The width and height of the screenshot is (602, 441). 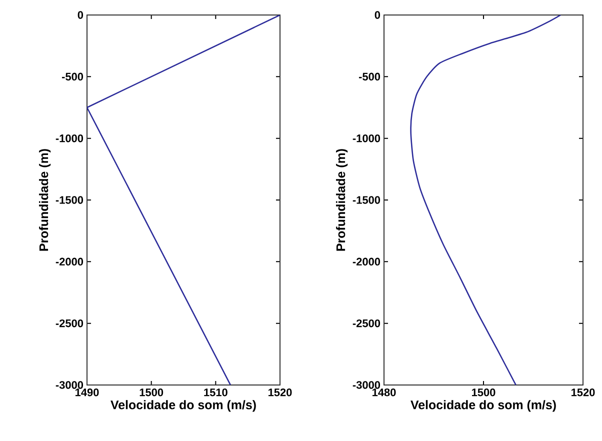 I want to click on x-tick-label: 1490, so click(x=87, y=392).